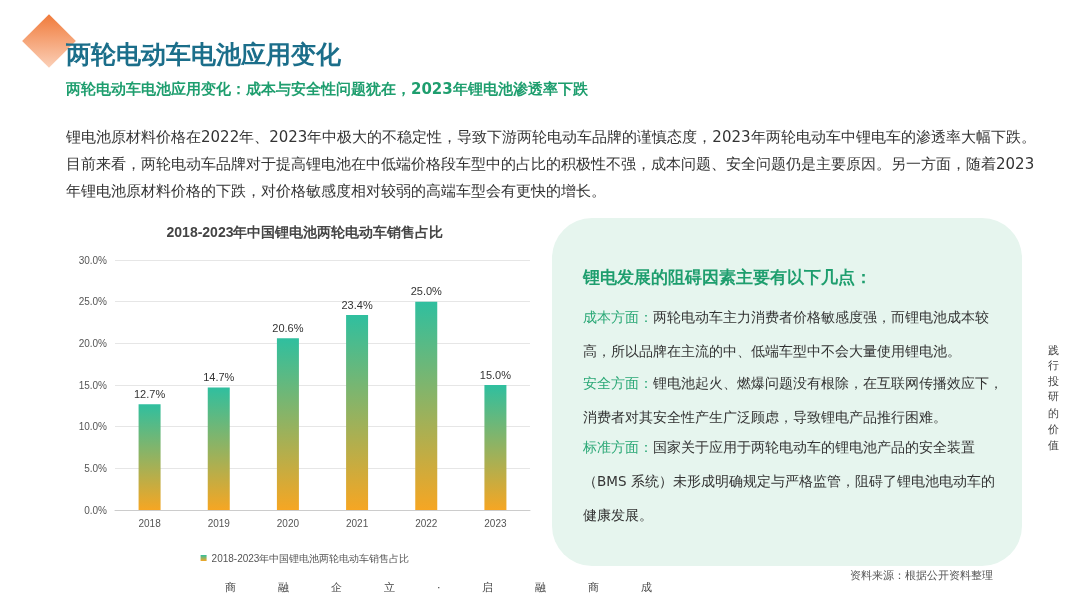 The image size is (1080, 606). What do you see at coordinates (727, 277) in the screenshot?
I see `text: 锂电发展的阻碍因素主要有以下几点：` at bounding box center [727, 277].